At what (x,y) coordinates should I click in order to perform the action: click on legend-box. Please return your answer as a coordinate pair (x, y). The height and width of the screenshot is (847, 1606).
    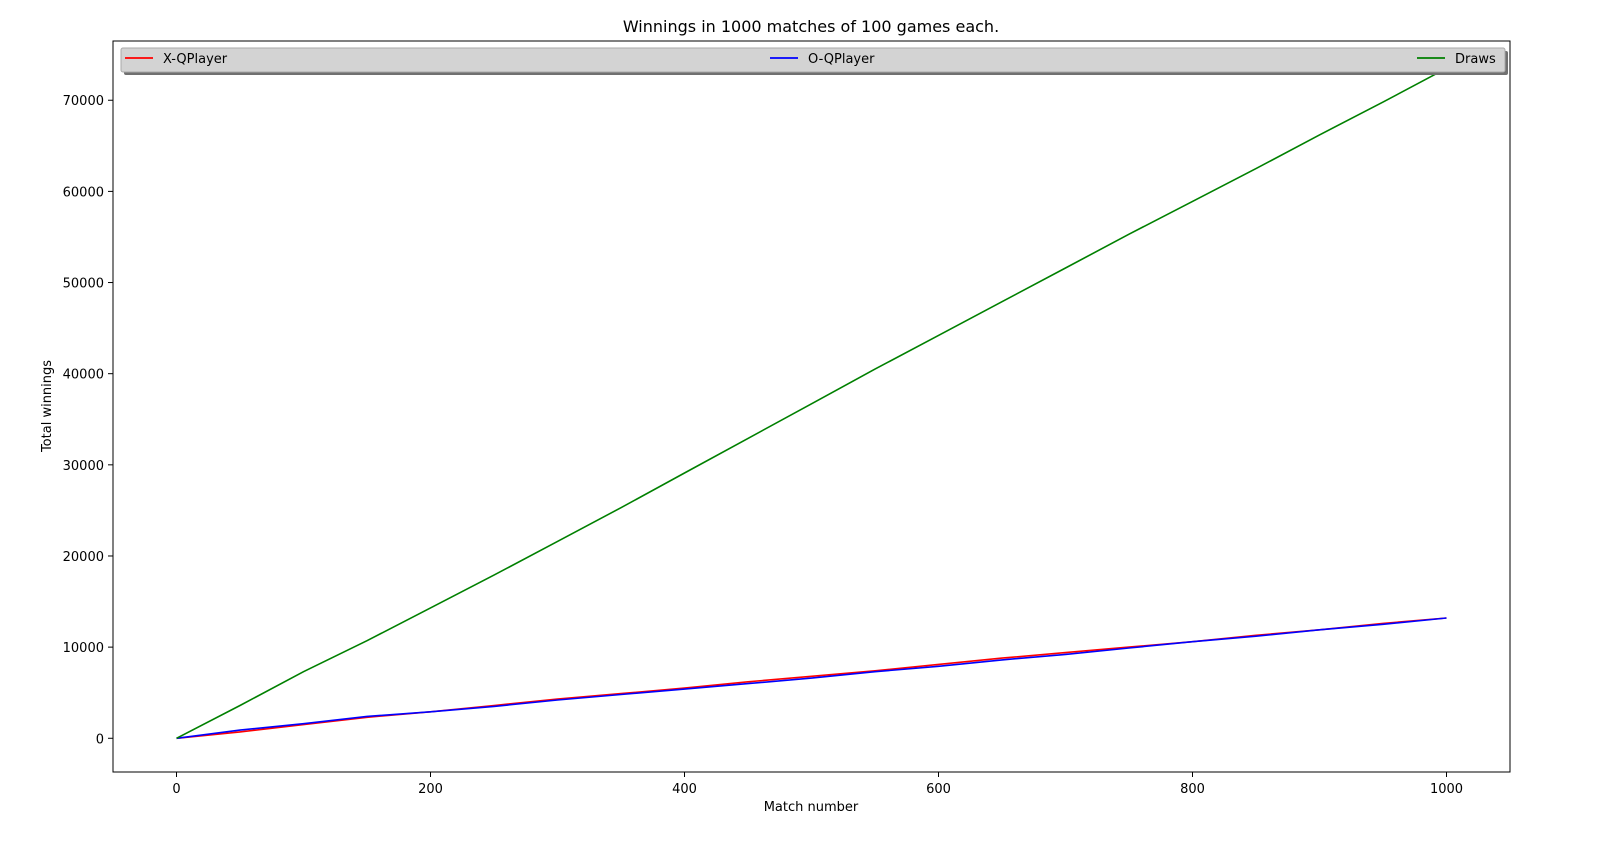
    Looking at the image, I should click on (813, 60).